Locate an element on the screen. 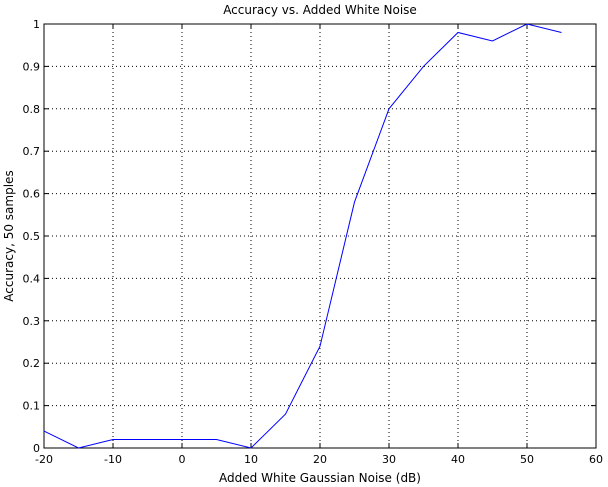  x-tick-label: 0 is located at coordinates (182, 459).